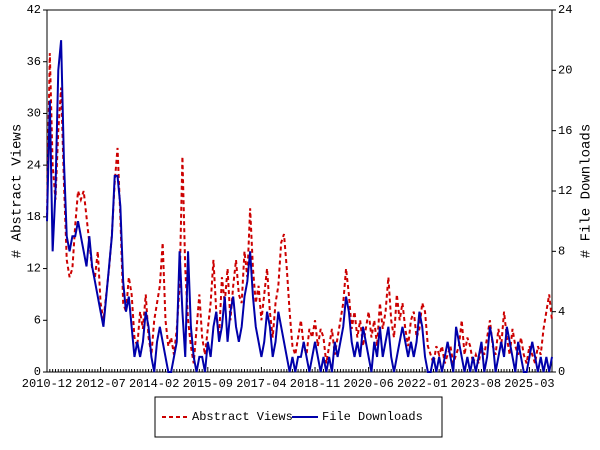  What do you see at coordinates (154, 384) in the screenshot?
I see `x-tick-label: 2014-02` at bounding box center [154, 384].